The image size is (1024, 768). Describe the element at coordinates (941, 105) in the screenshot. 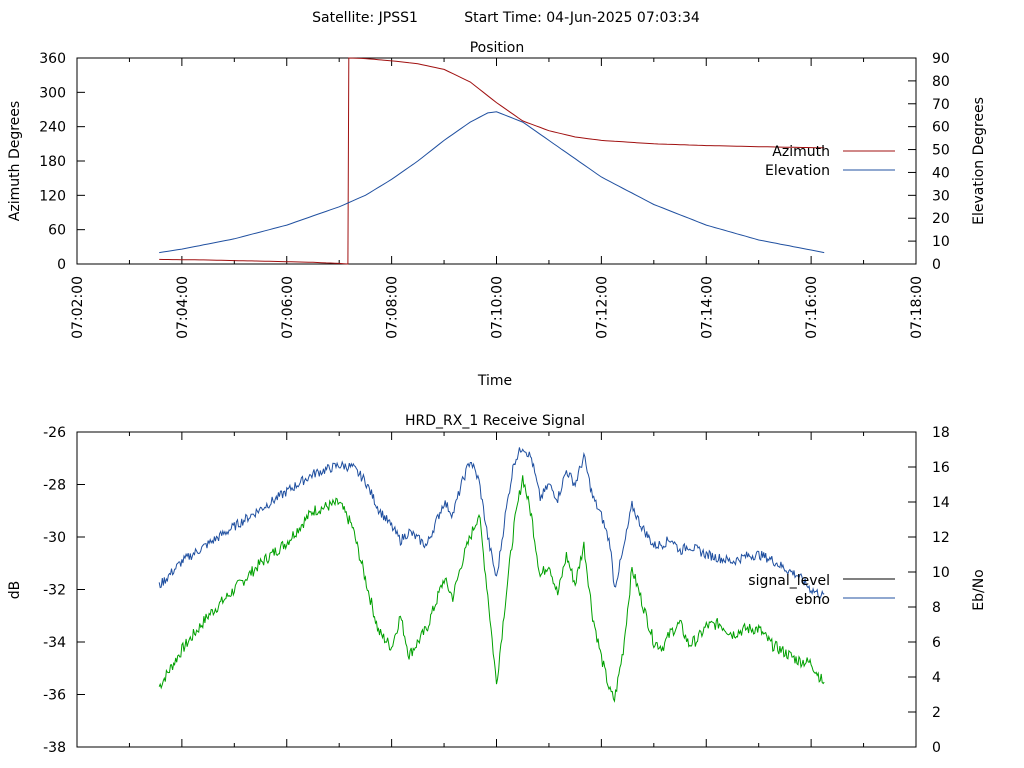

I see `y2-tick-label: 70` at that location.